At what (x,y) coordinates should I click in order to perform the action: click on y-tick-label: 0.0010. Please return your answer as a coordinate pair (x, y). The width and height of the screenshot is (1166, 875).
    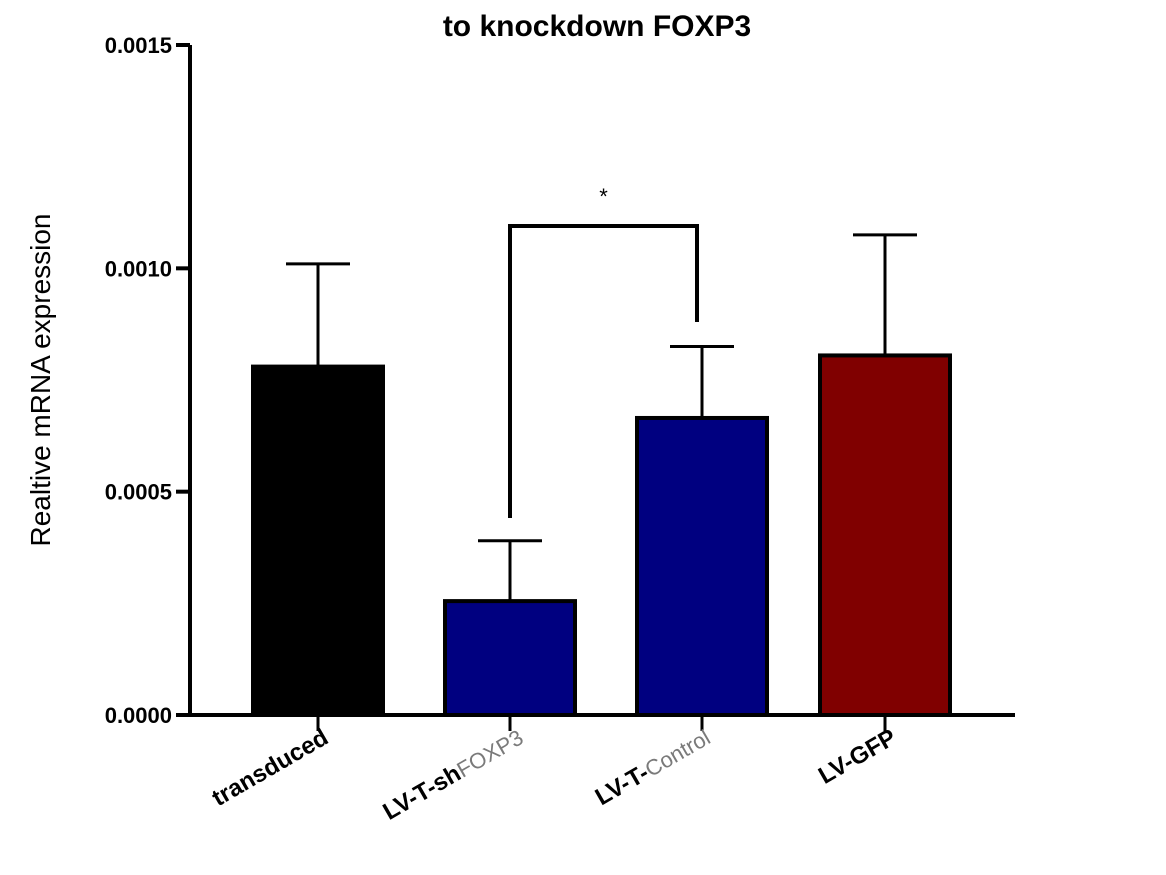
    Looking at the image, I should click on (138, 268).